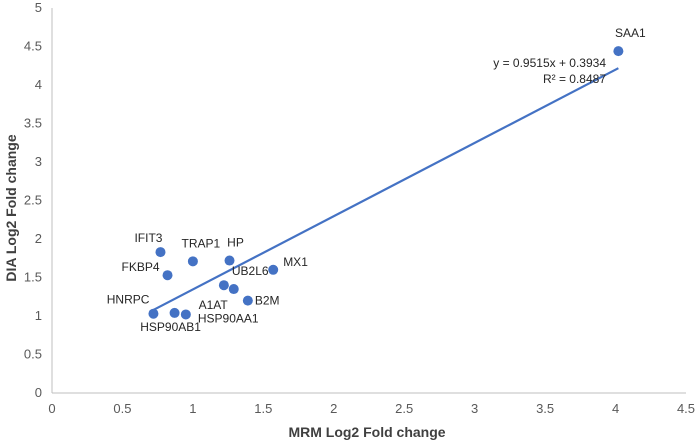 This screenshot has height=444, width=700. What do you see at coordinates (686, 408) in the screenshot?
I see `x-tick-label: 4.5` at bounding box center [686, 408].